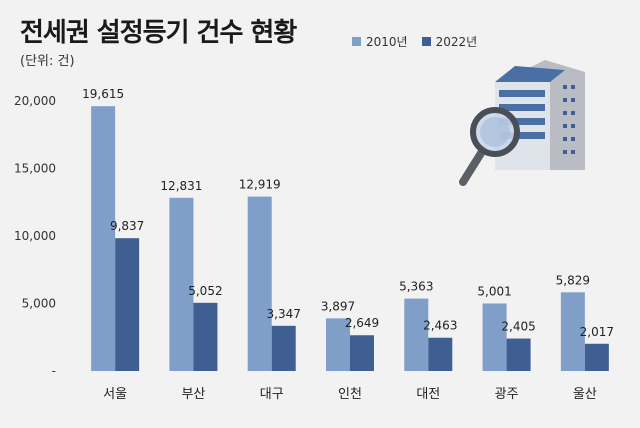 This screenshot has width=640, height=428. What do you see at coordinates (272, 394) in the screenshot?
I see `x-category-label: 대구` at bounding box center [272, 394].